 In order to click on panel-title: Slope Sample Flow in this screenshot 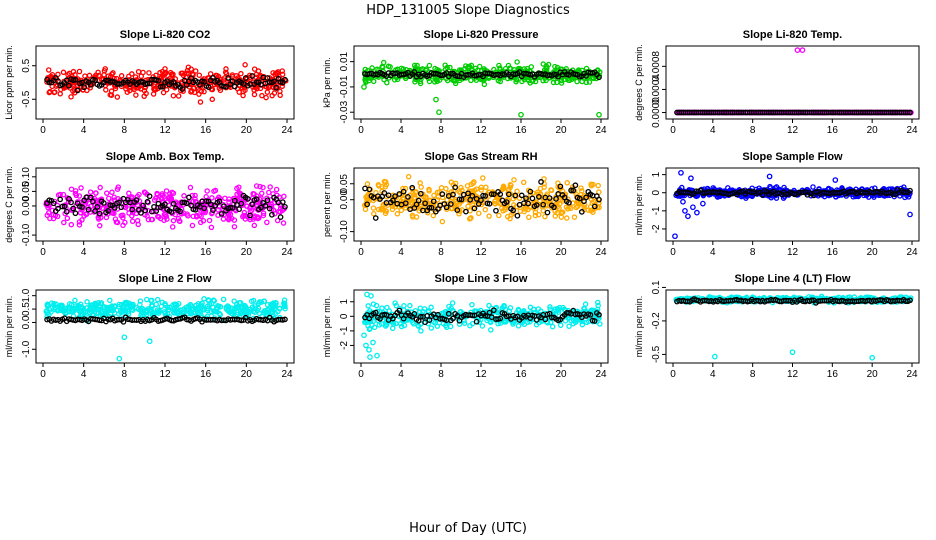, I will do `click(792, 157)`.